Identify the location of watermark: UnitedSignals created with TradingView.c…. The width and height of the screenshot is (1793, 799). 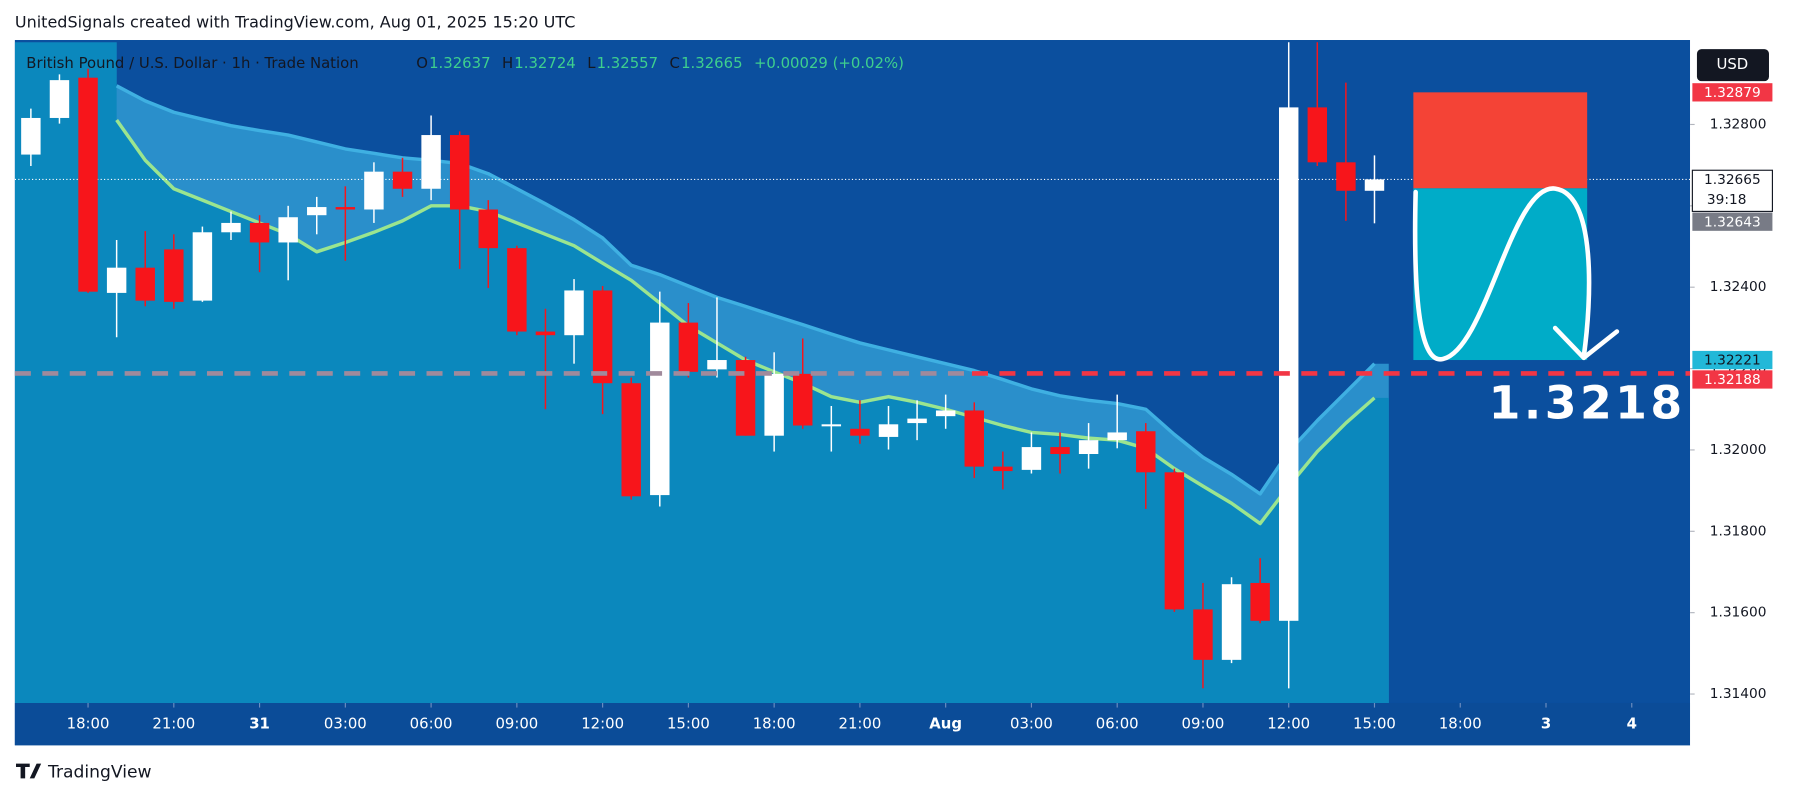
(295, 21).